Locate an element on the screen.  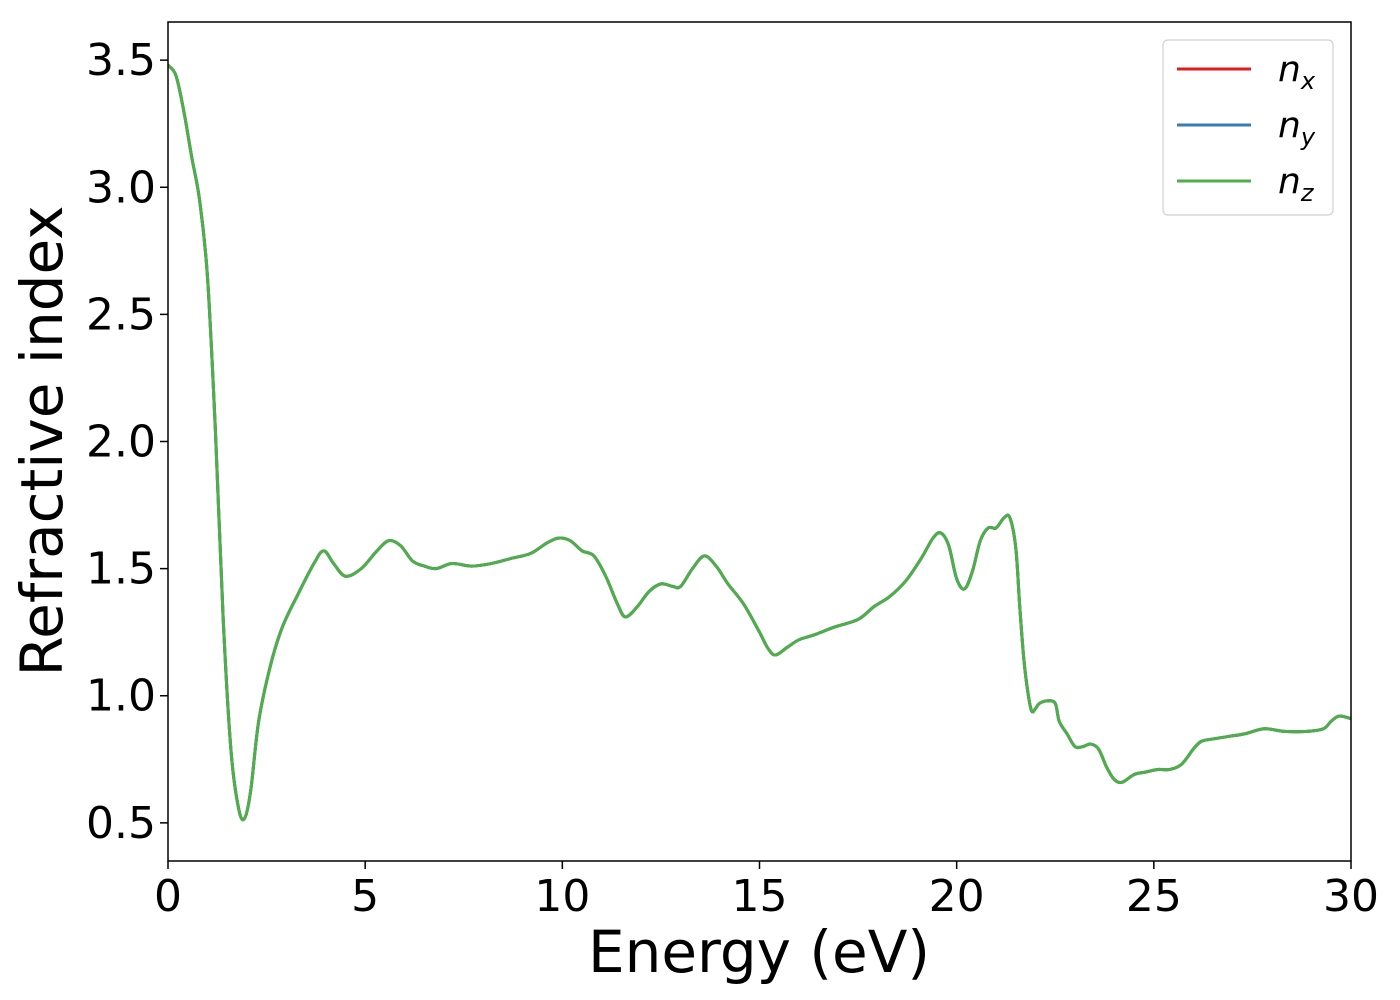
y-tick-label: 2.0 is located at coordinates (121, 442).